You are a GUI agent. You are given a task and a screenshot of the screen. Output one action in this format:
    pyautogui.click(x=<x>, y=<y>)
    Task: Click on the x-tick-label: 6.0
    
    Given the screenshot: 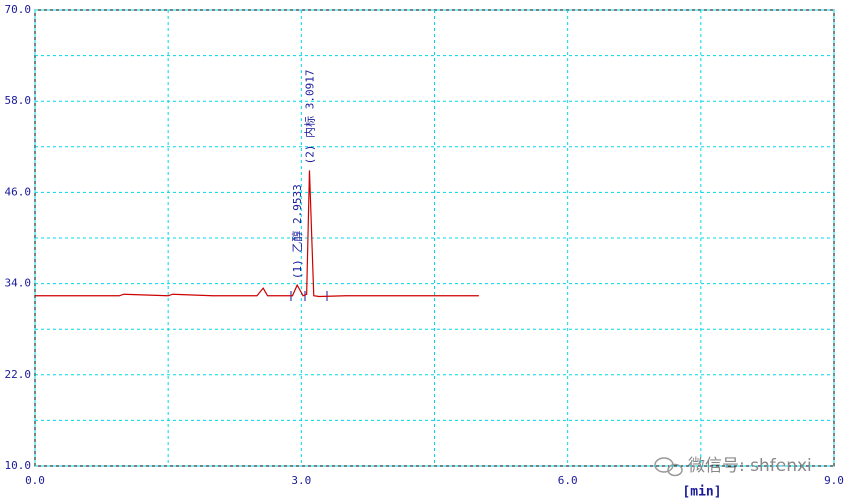 What is the action you would take?
    pyautogui.click(x=568, y=480)
    